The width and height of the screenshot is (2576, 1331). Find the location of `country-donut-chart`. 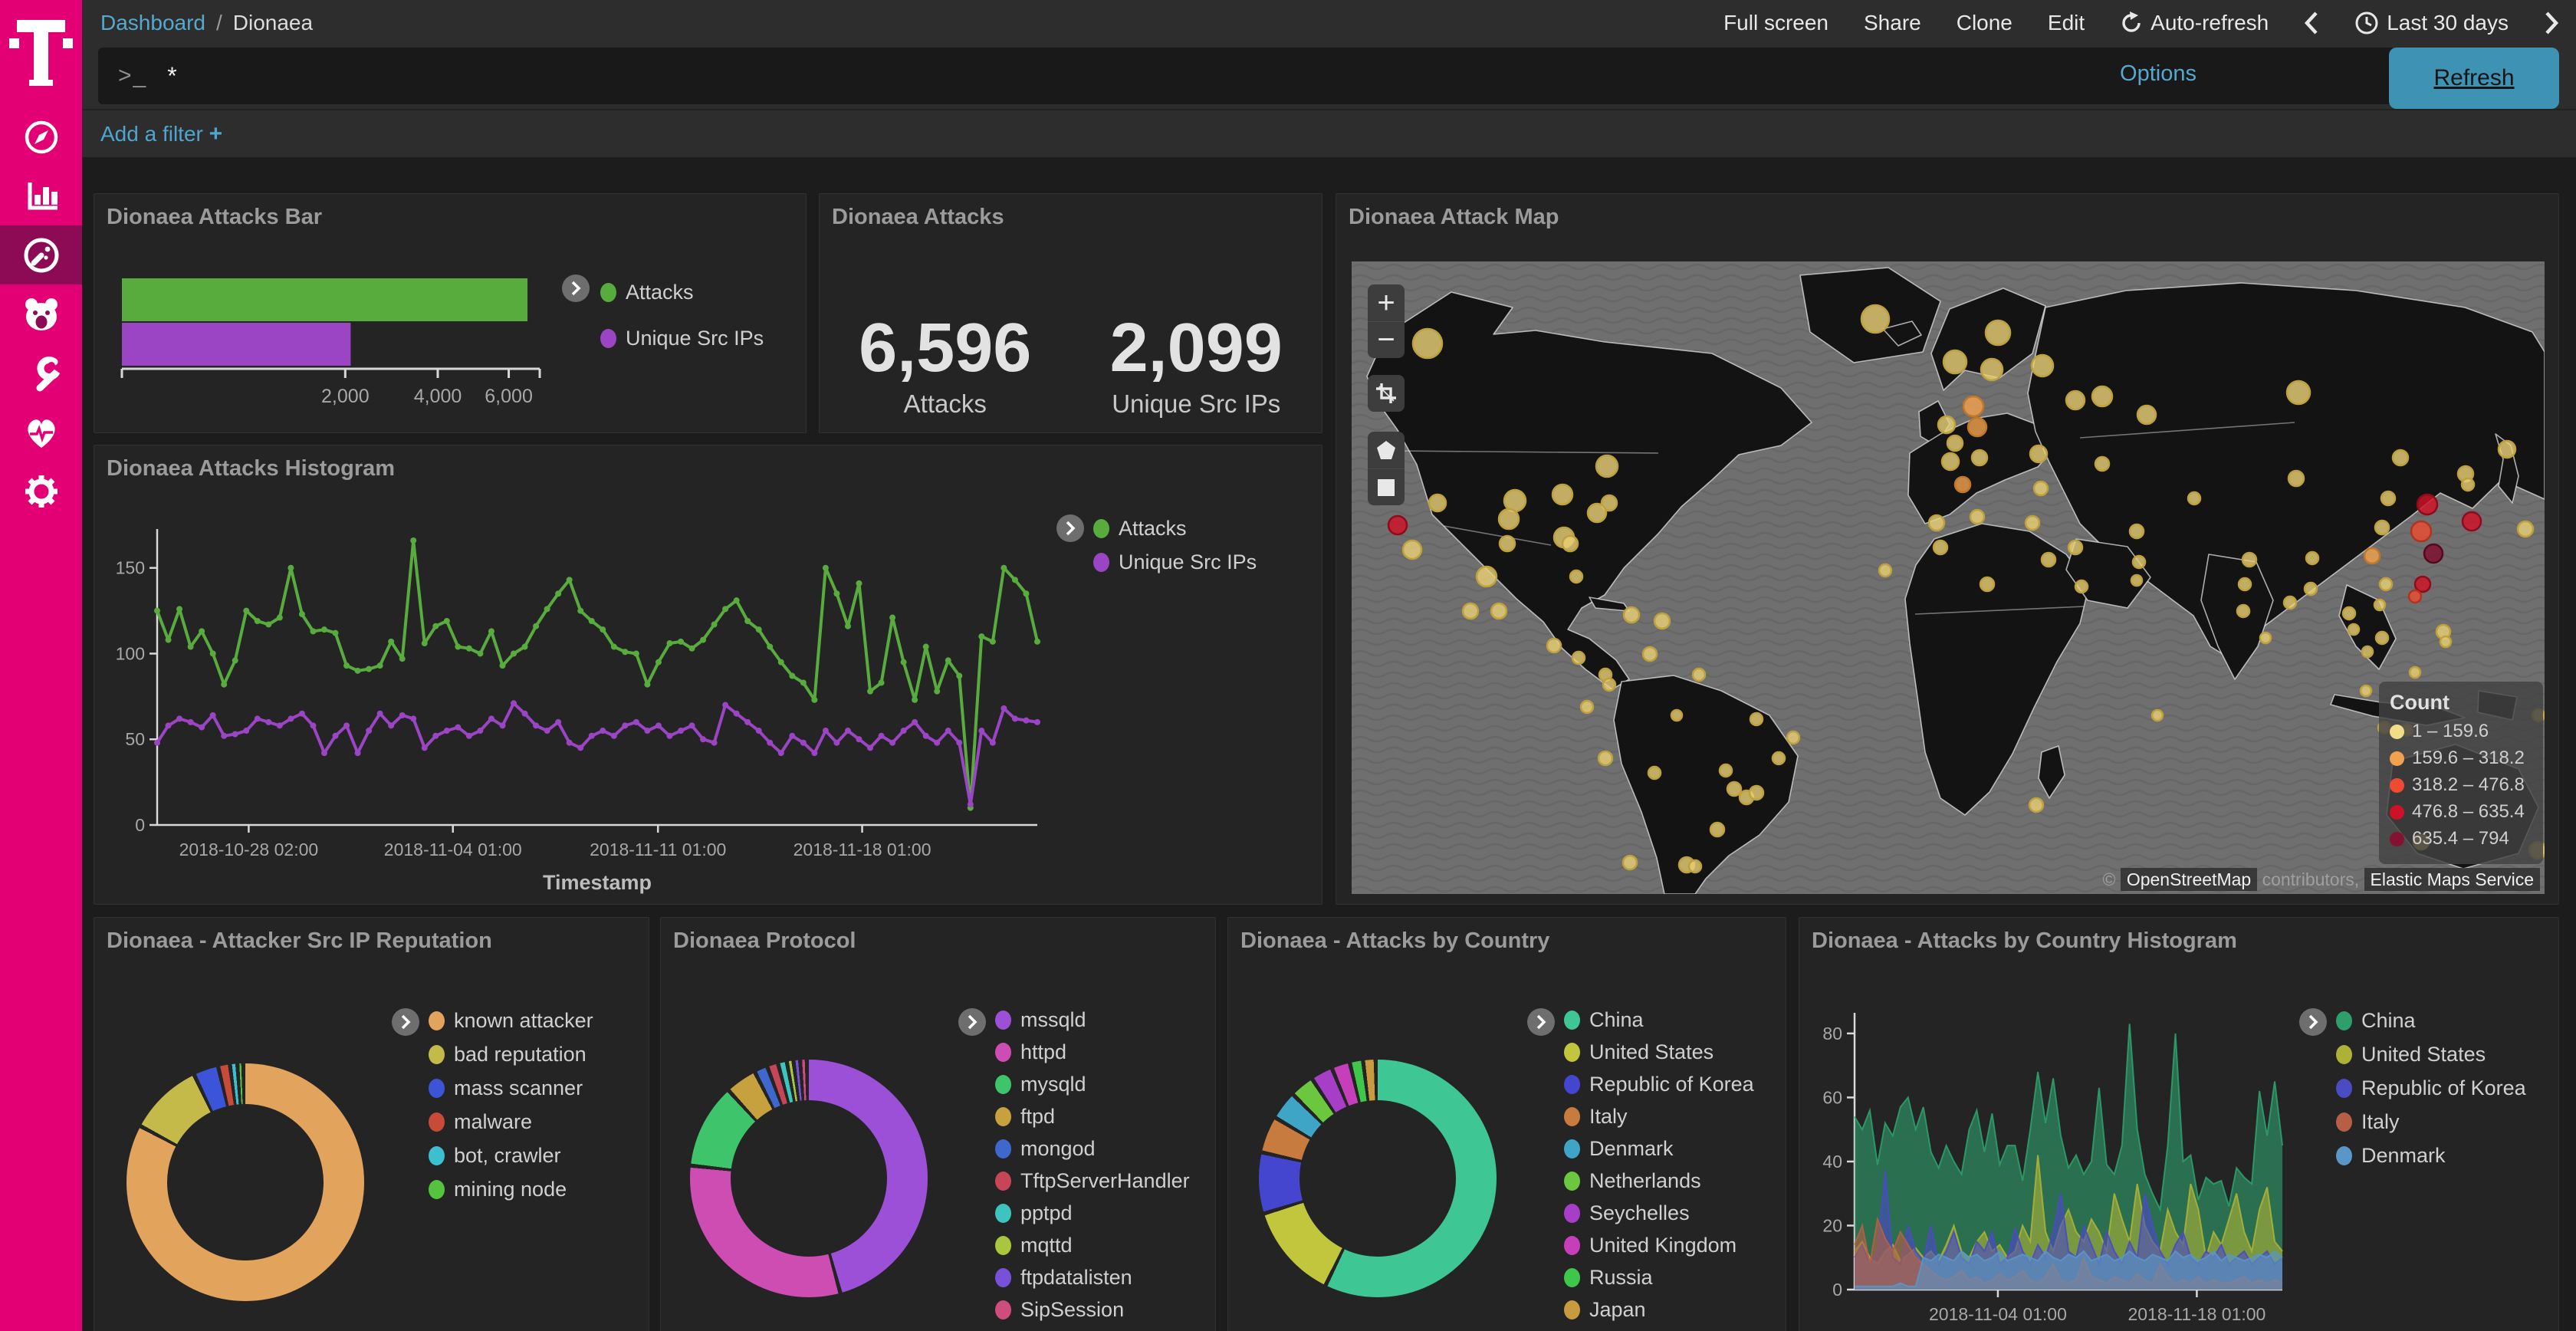

country-donut-chart is located at coordinates (1378, 1178).